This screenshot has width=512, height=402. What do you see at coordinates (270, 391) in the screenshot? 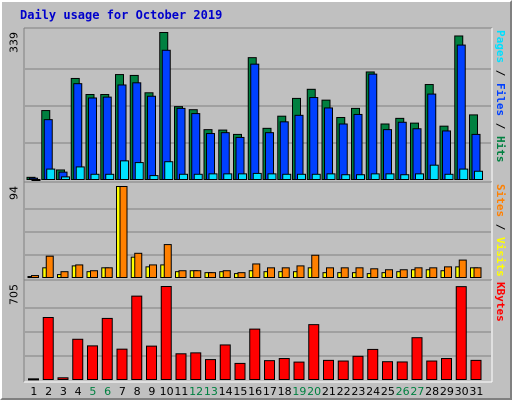
I see `x-tick-label: 17` at bounding box center [270, 391].